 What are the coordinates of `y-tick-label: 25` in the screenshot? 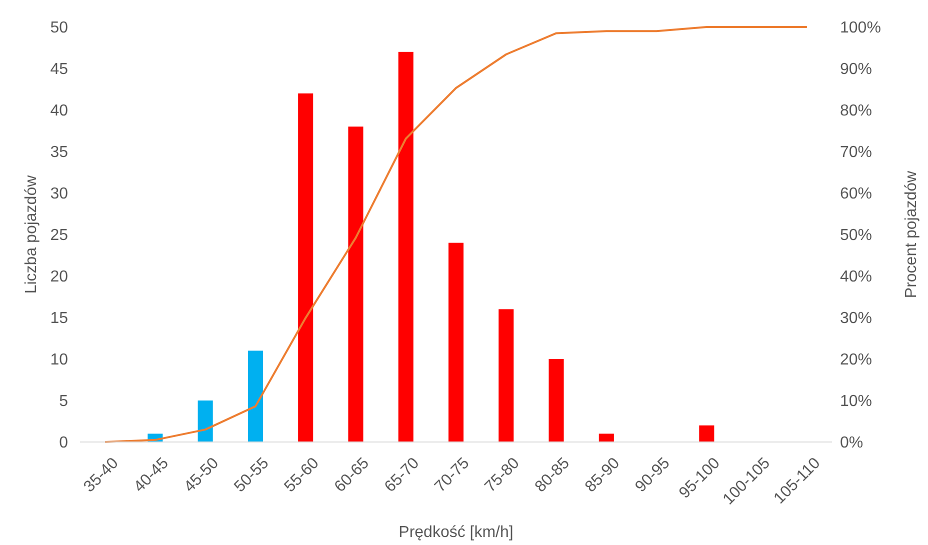 It's located at (59, 235).